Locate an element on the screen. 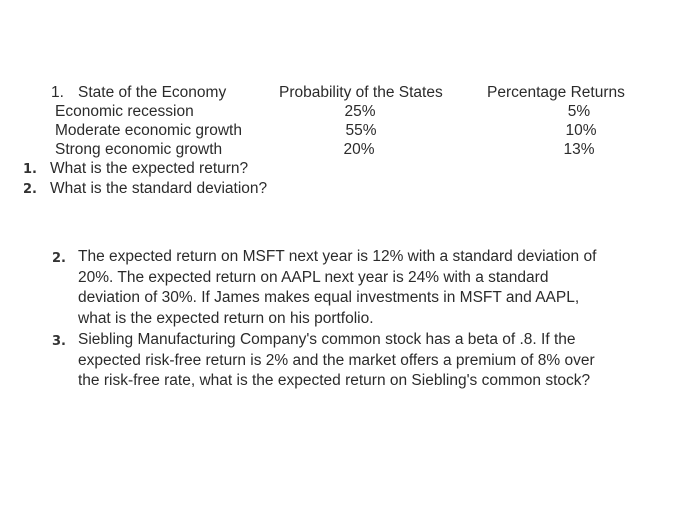 Image resolution: width=700 pixels, height=514 pixels. problem-number: 3. is located at coordinates (59, 341).